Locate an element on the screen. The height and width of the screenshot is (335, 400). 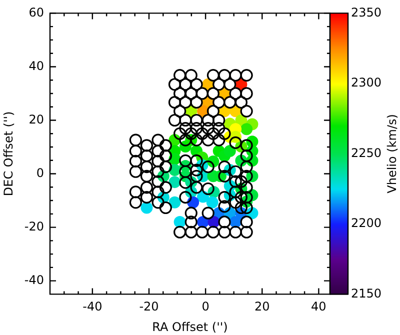
x-tick-label: -20 is located at coordinates (149, 307).